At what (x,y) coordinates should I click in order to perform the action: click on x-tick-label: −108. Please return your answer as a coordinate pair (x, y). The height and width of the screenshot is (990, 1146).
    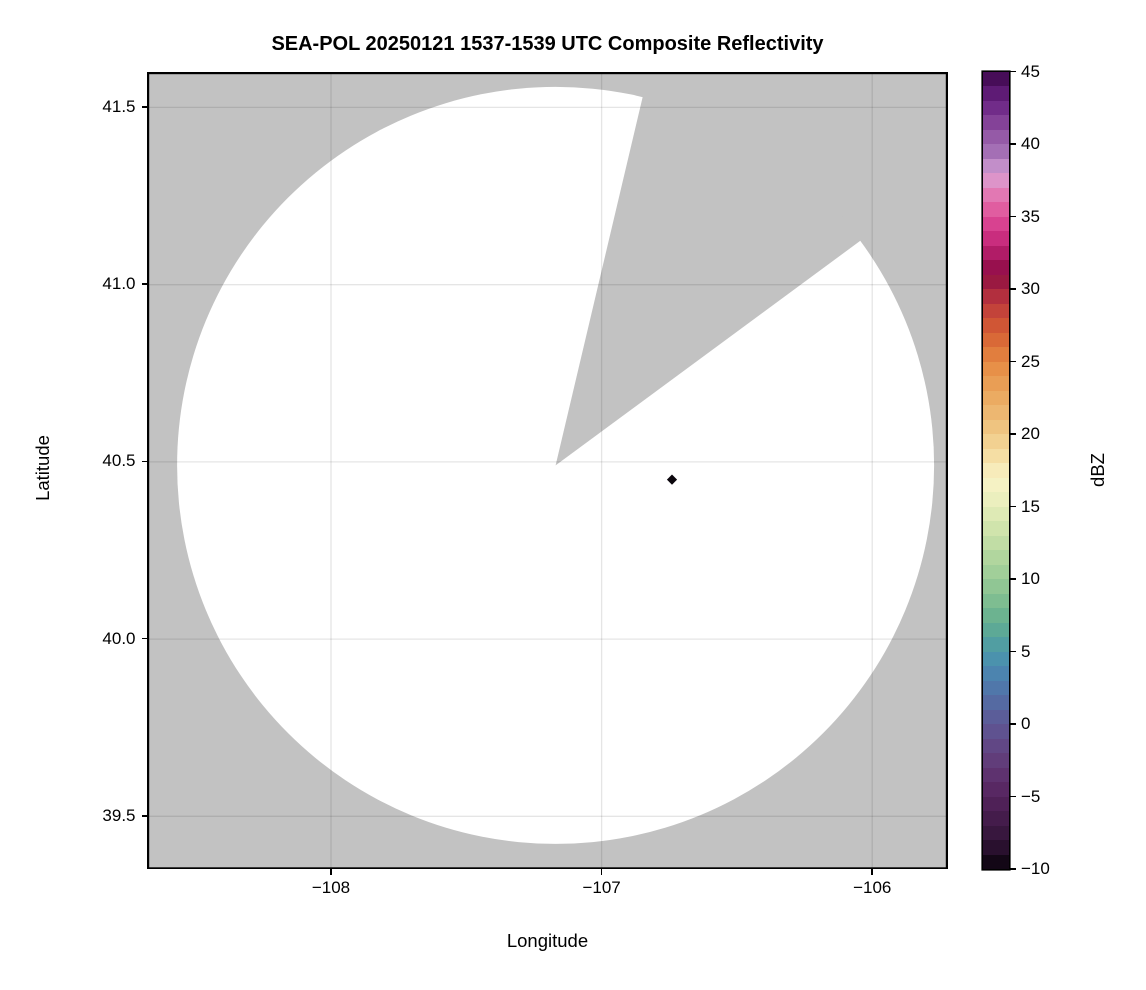
    Looking at the image, I should click on (331, 887).